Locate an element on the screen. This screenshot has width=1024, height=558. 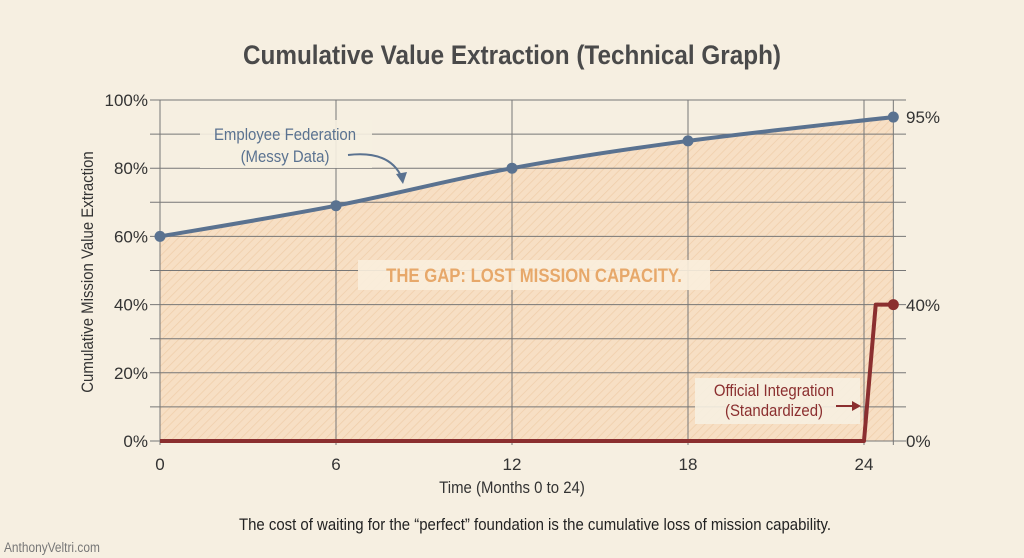
y-tick-label: 60% is located at coordinates (131, 236).